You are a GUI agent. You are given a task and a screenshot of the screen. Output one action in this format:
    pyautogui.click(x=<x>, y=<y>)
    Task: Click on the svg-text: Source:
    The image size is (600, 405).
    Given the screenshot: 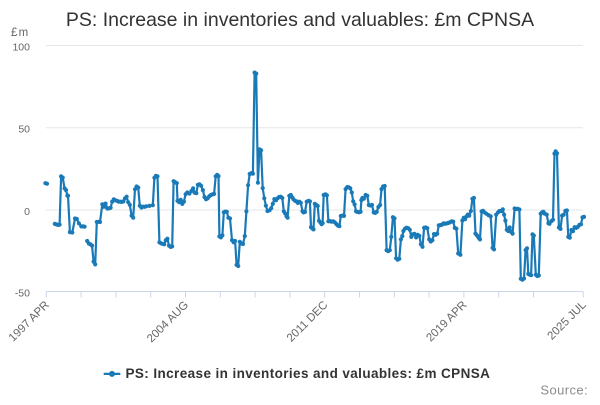 What is the action you would take?
    pyautogui.click(x=564, y=390)
    